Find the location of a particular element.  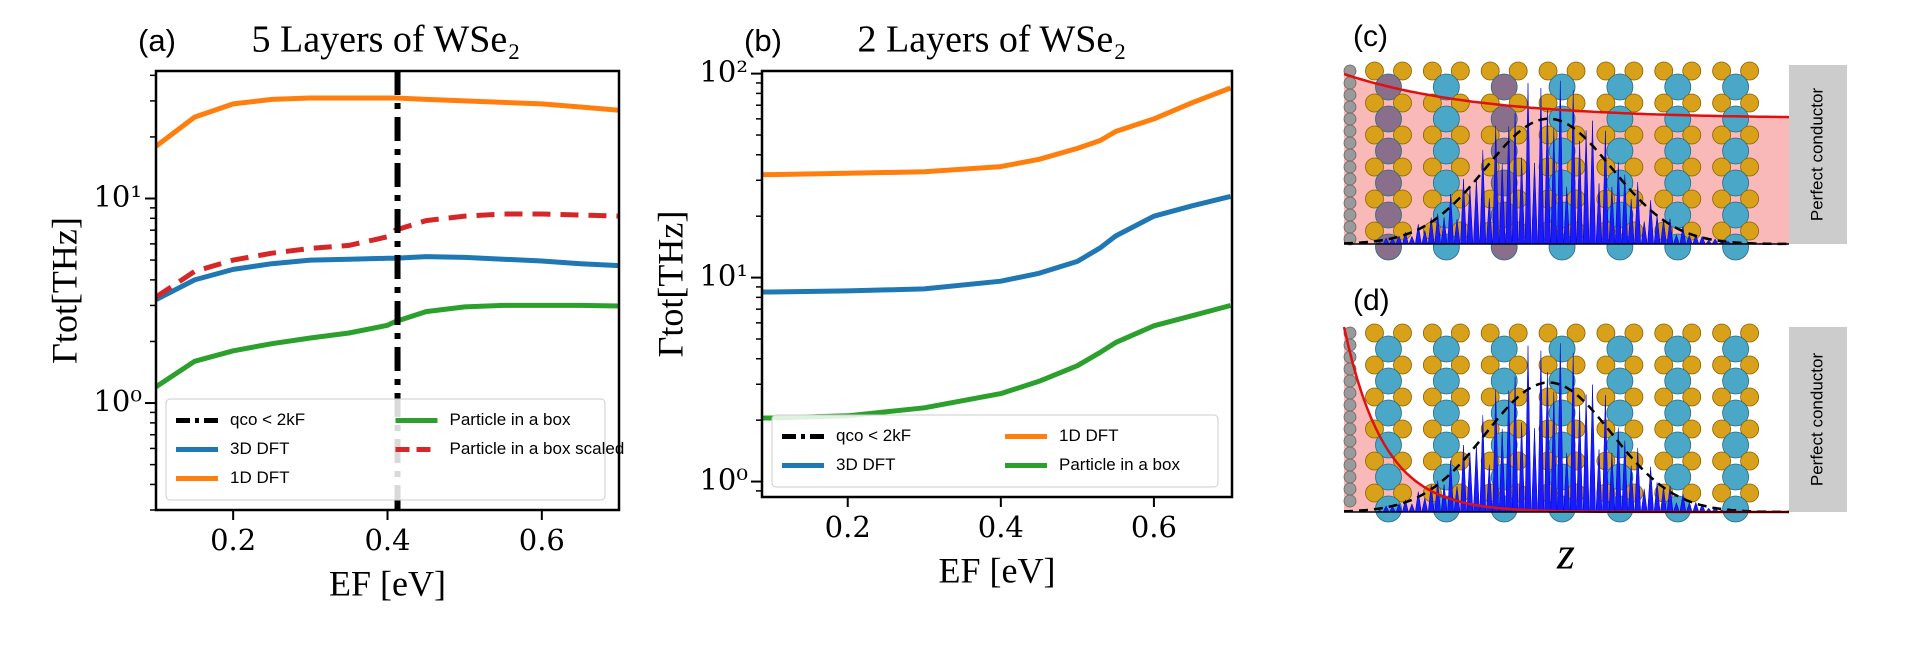

legend-label: qco < 2kF is located at coordinates (267, 419).